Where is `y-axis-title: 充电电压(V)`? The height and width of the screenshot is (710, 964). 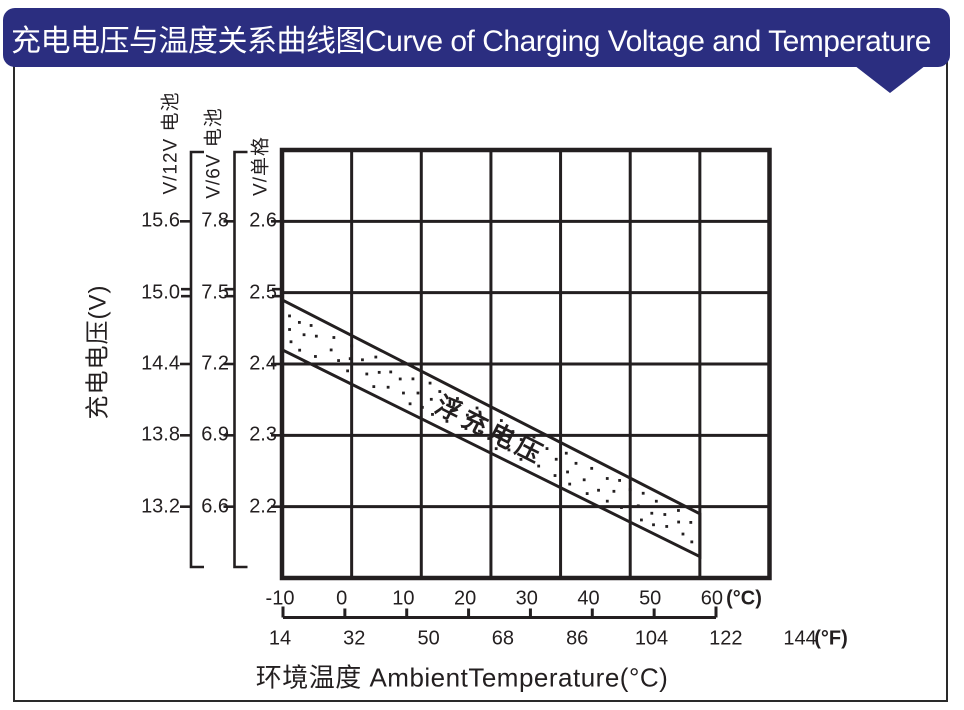
y-axis-title: 充电电压(V) is located at coordinates (98, 352).